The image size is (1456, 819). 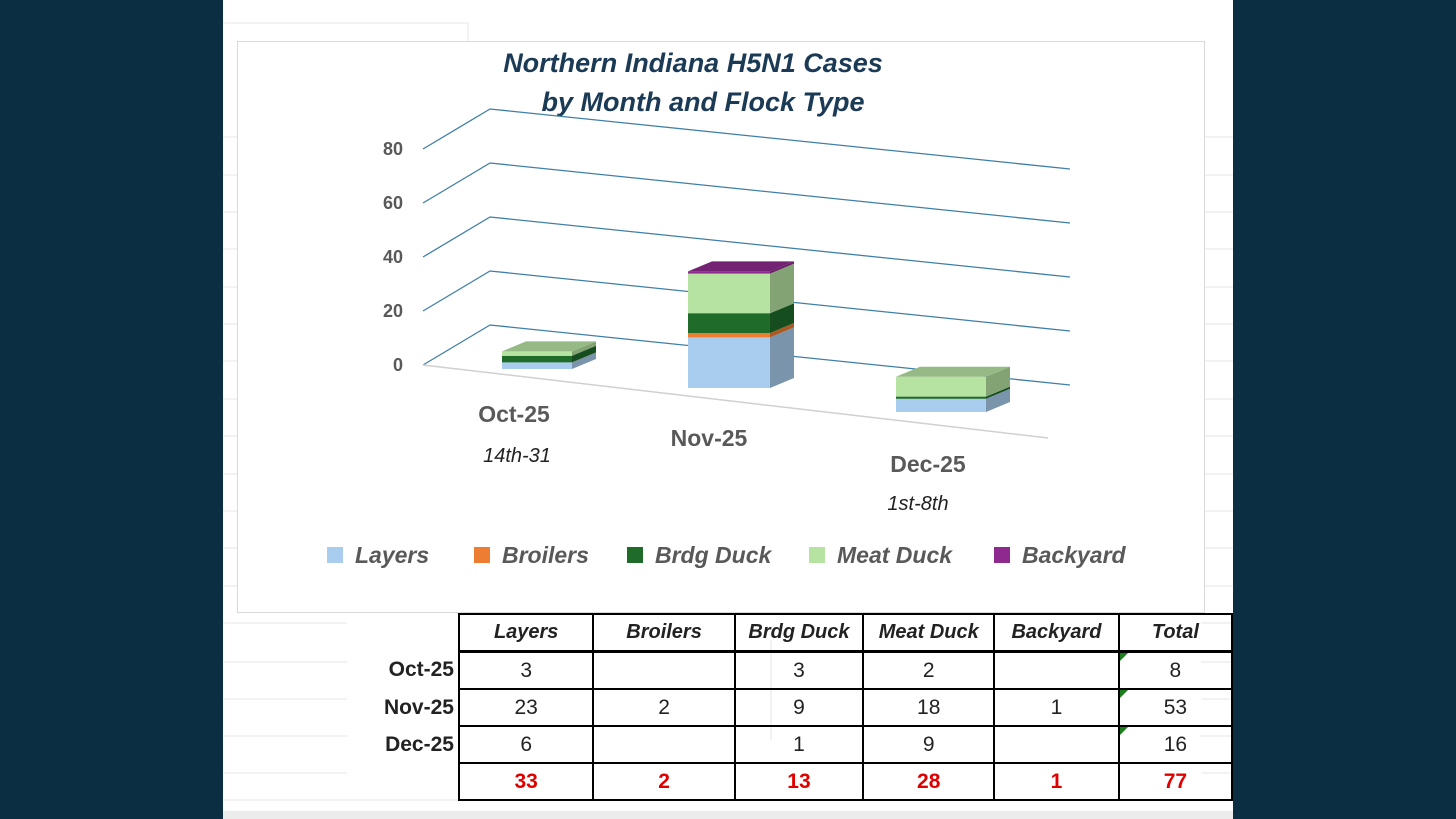 I want to click on y-tick-label: 40, so click(x=393, y=257).